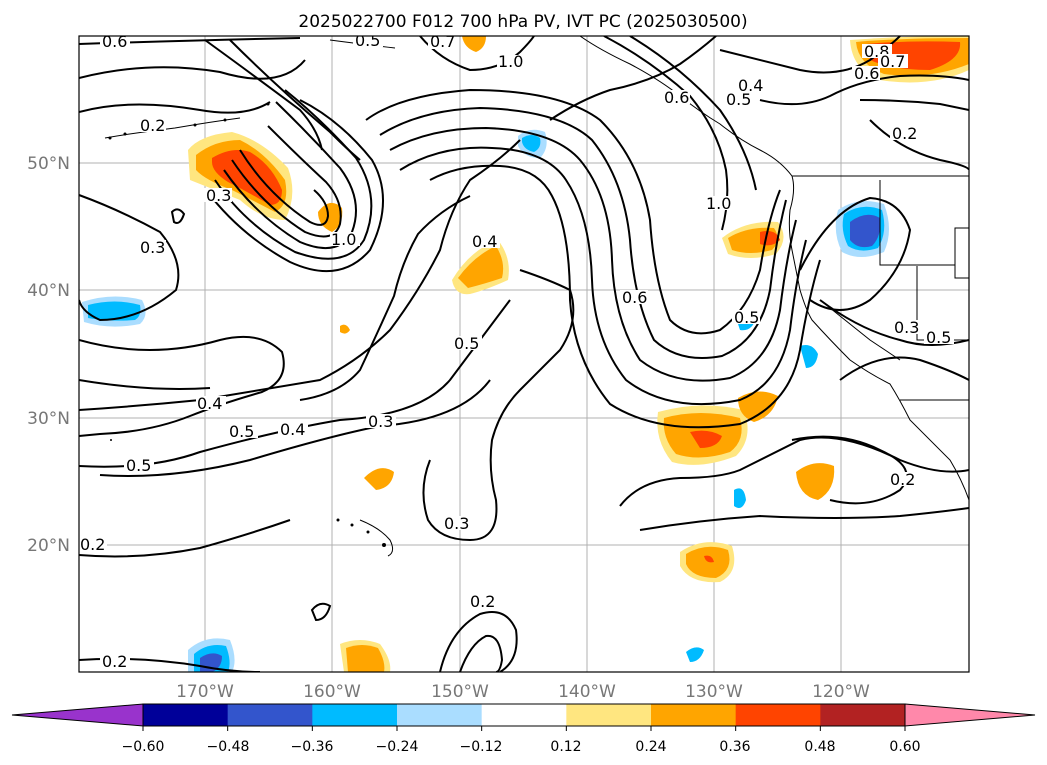 The width and height of the screenshot is (1047, 765). Describe the element at coordinates (819, 747) in the screenshot. I see `colorbar-tick-label: 0.48` at that location.